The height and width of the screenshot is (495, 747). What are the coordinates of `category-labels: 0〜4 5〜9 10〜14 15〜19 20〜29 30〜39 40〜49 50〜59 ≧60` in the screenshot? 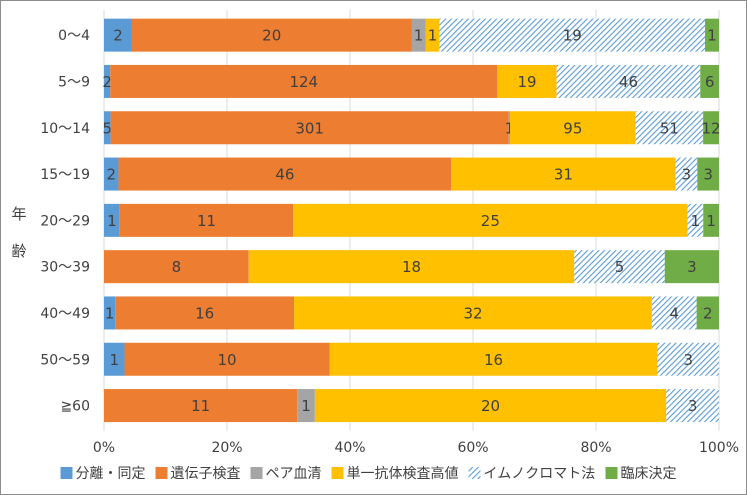 It's located at (65, 221).